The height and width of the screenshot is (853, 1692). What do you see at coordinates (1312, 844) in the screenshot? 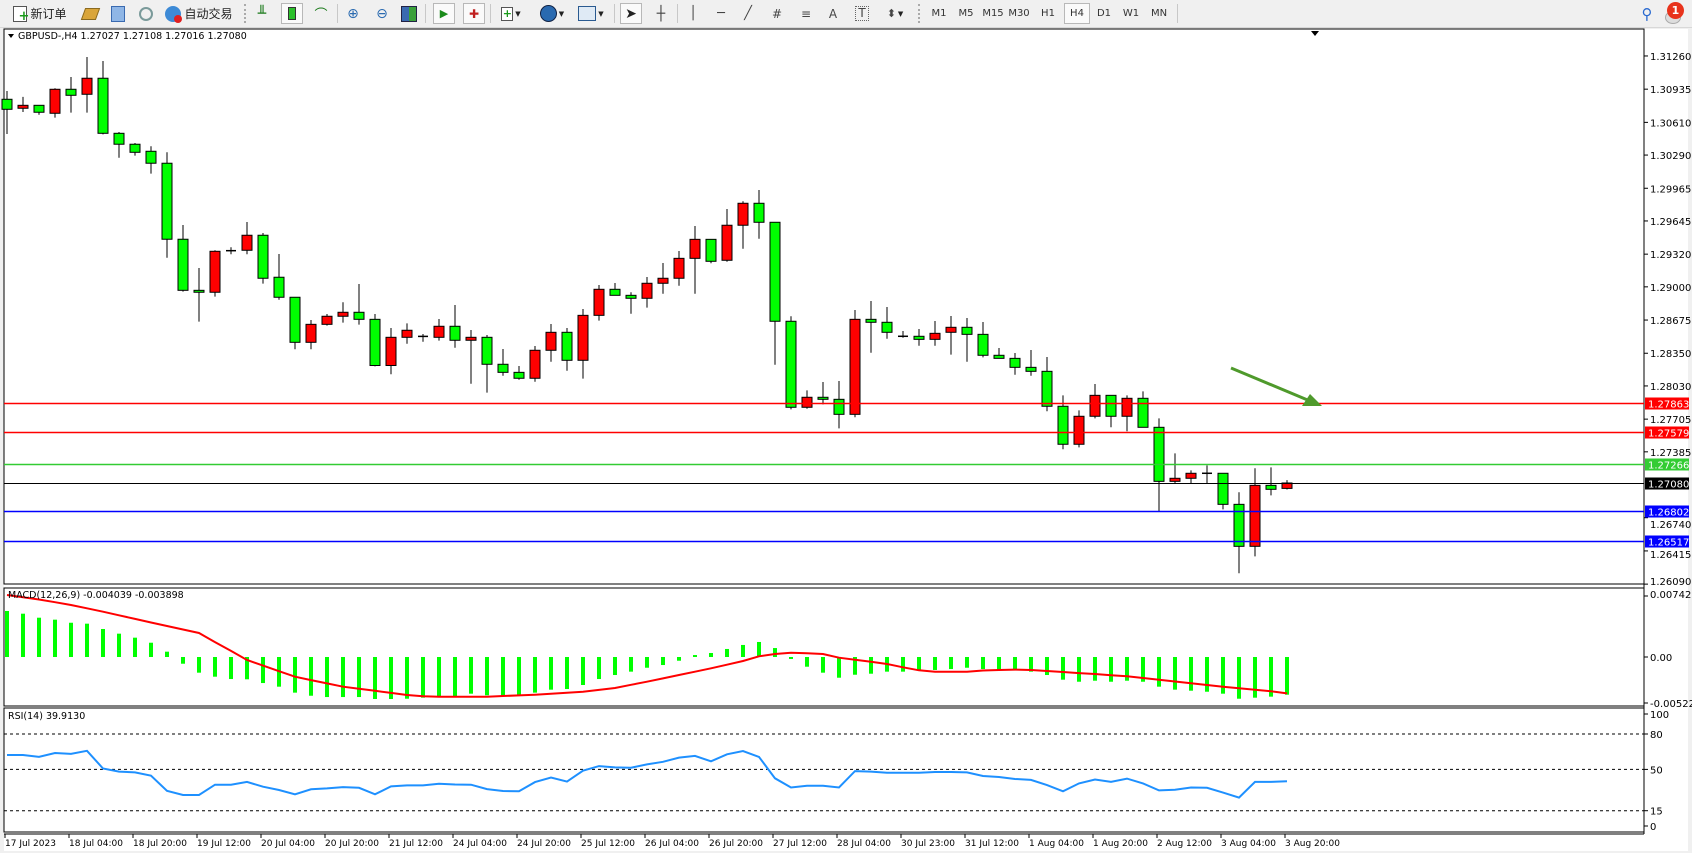
I see `time-tick-label: 3 Aug 20:00` at bounding box center [1312, 844].